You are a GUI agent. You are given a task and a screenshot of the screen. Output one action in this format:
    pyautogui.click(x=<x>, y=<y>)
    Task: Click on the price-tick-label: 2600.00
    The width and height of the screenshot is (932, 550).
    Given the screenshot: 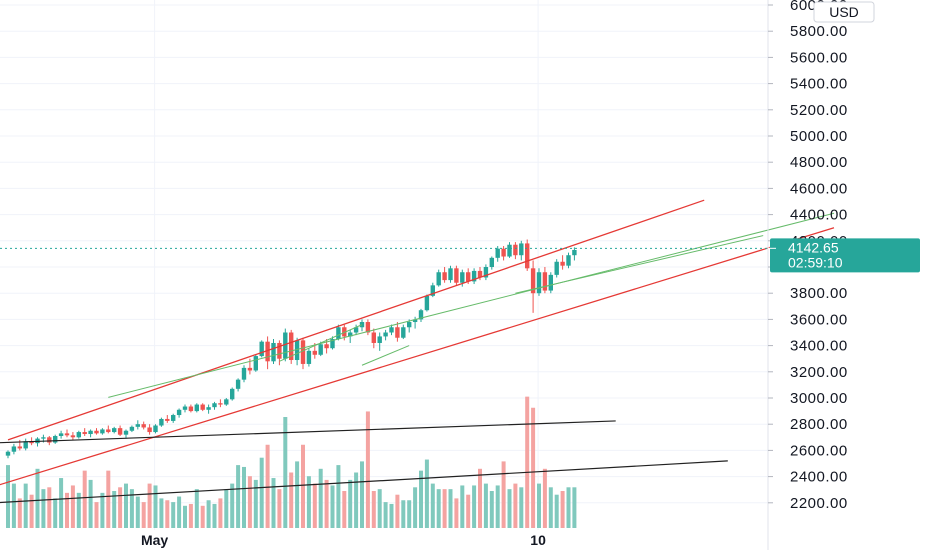 What is the action you would take?
    pyautogui.click(x=819, y=450)
    